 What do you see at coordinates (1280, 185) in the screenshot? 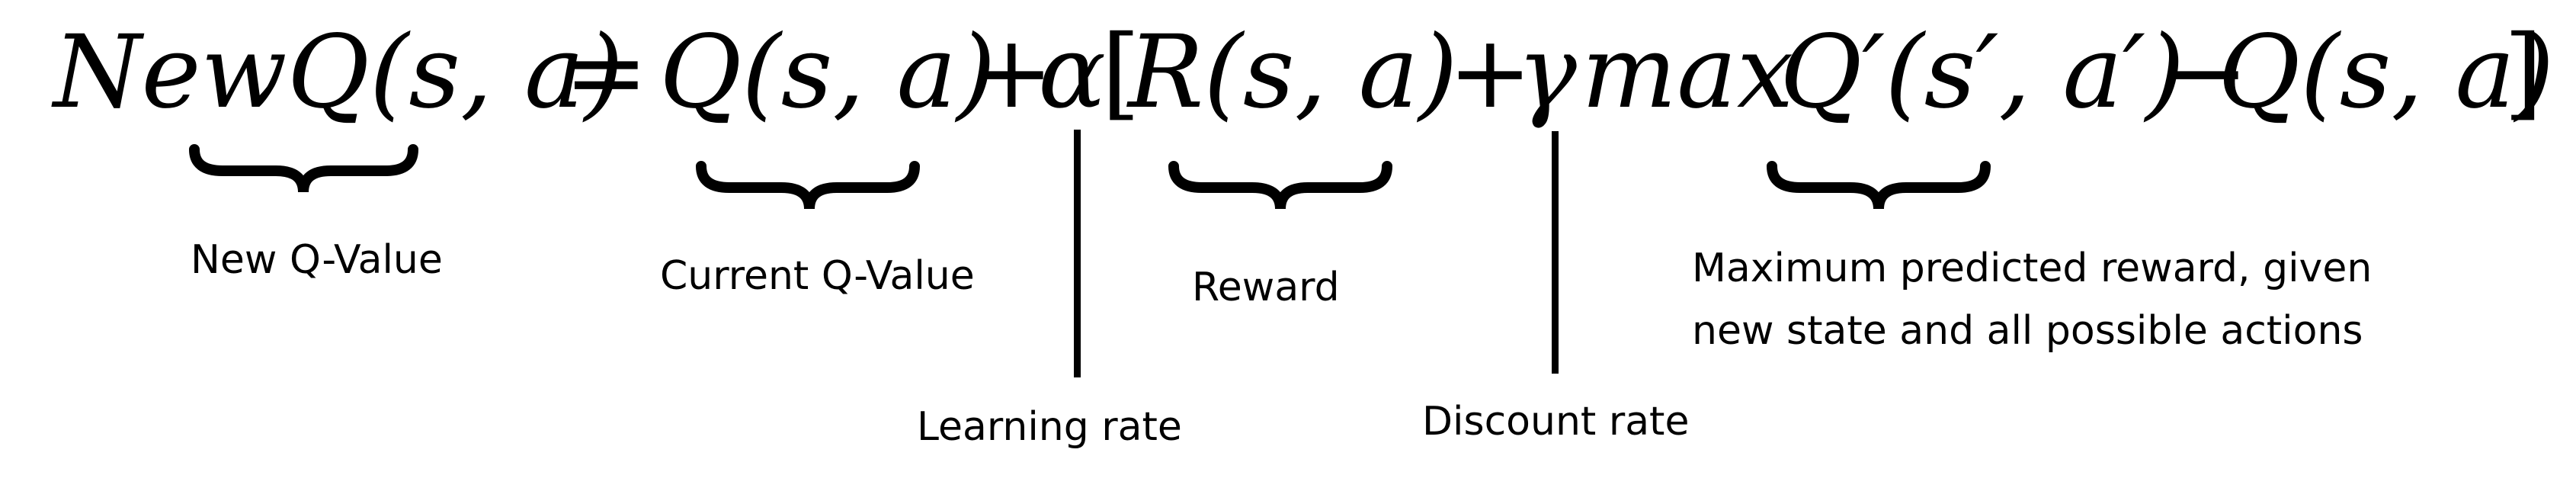
I see `reward-brace-icon` at bounding box center [1280, 185].